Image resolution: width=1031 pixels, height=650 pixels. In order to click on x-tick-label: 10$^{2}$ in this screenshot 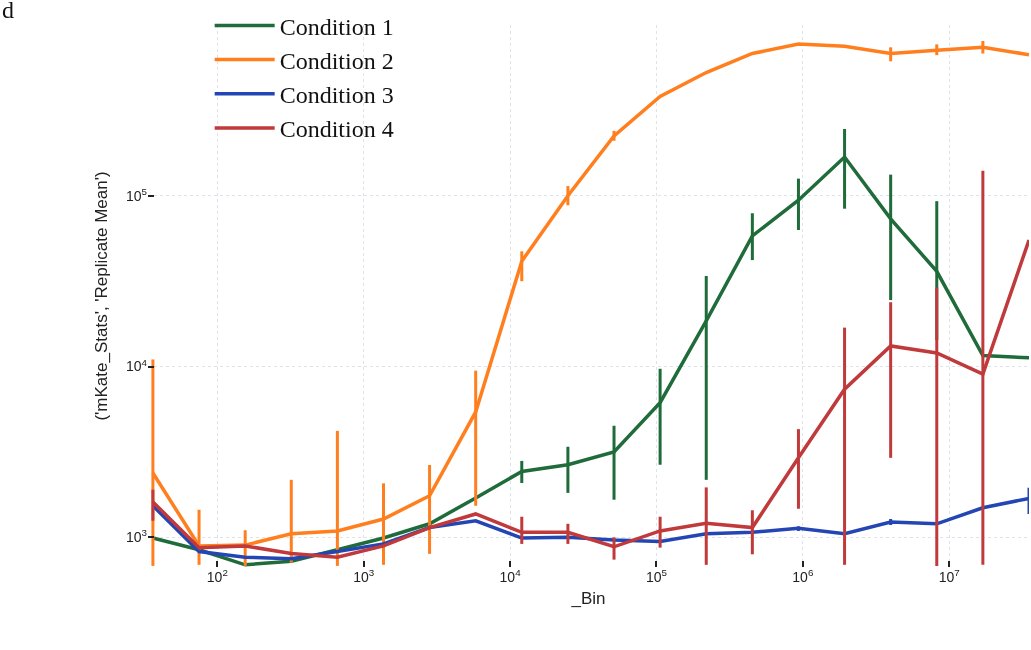, I will do `click(217, 576)`.